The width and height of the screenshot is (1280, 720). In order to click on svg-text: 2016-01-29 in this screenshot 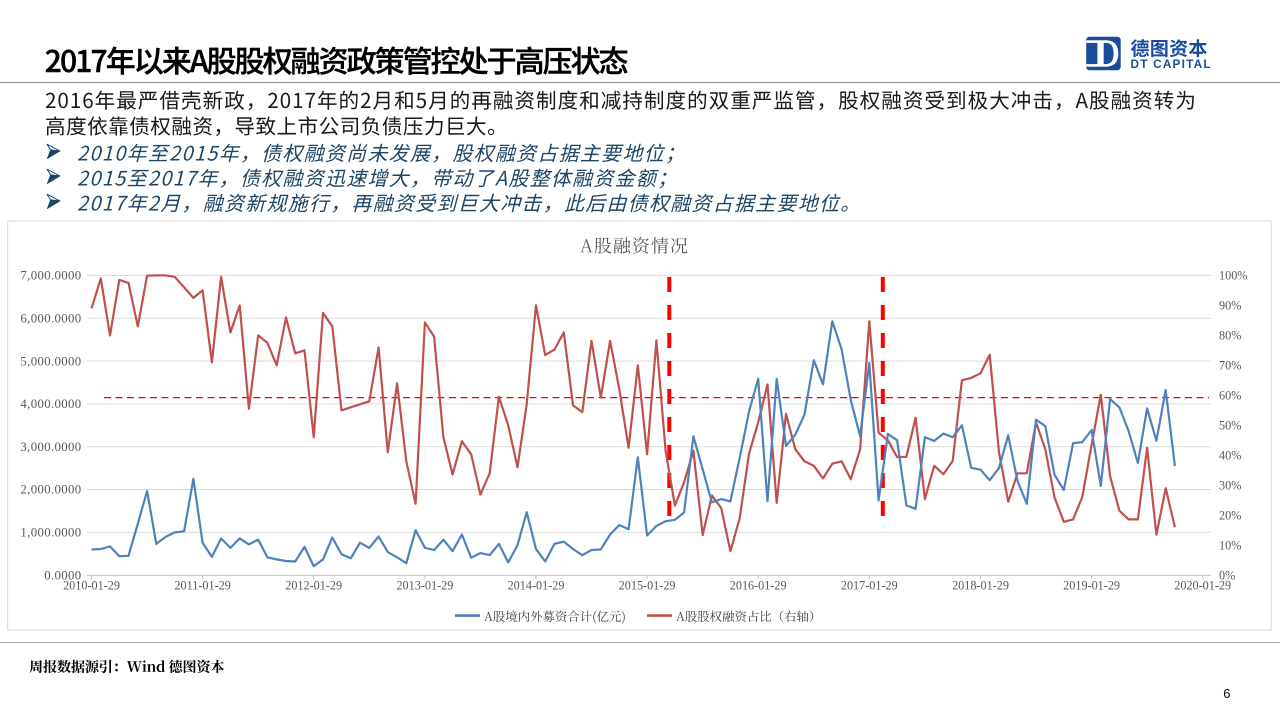, I will do `click(758, 586)`.